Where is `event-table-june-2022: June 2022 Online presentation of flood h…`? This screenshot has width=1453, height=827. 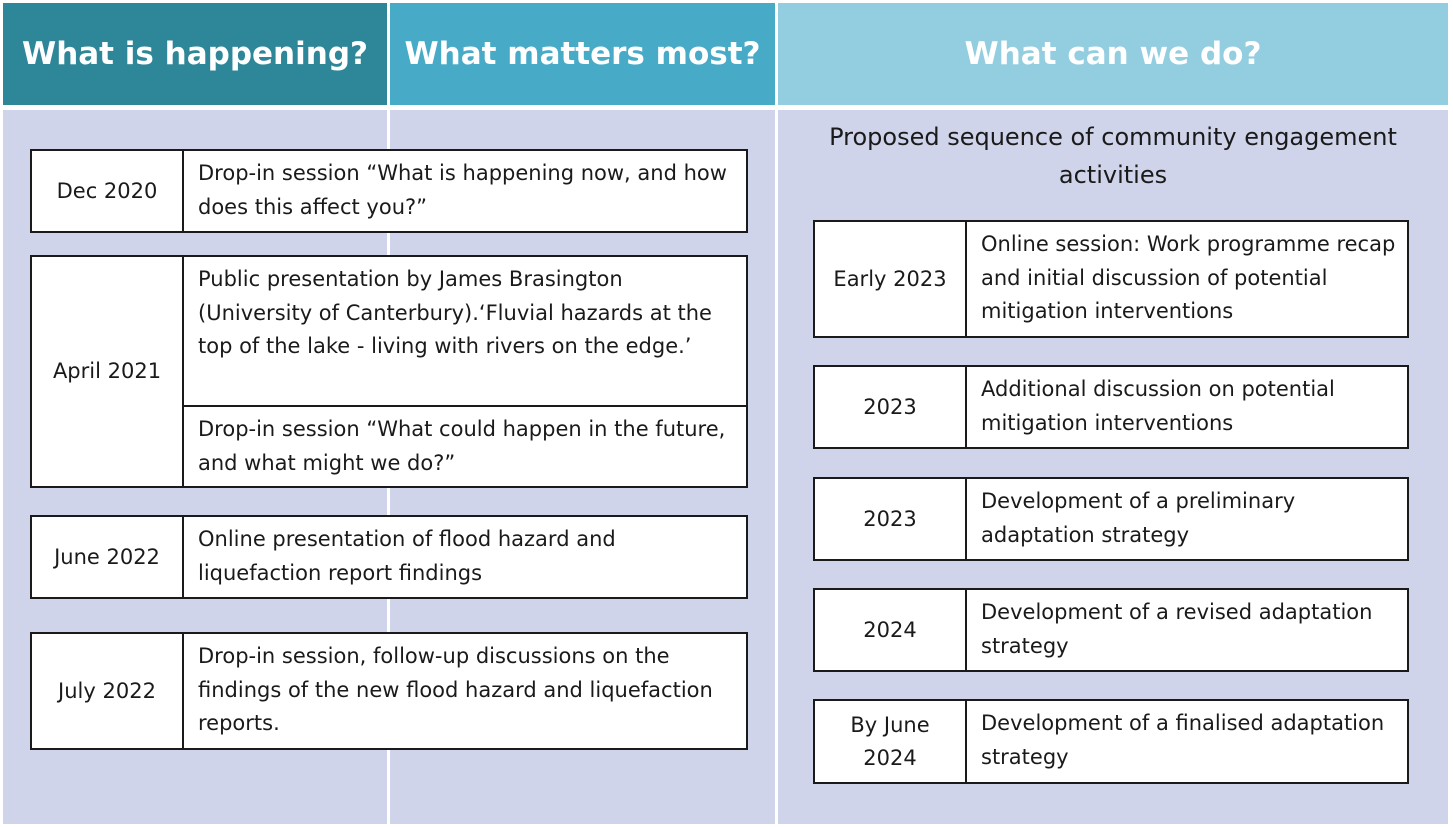 event-table-june-2022: June 2022 Online presentation of flood h… is located at coordinates (389, 557).